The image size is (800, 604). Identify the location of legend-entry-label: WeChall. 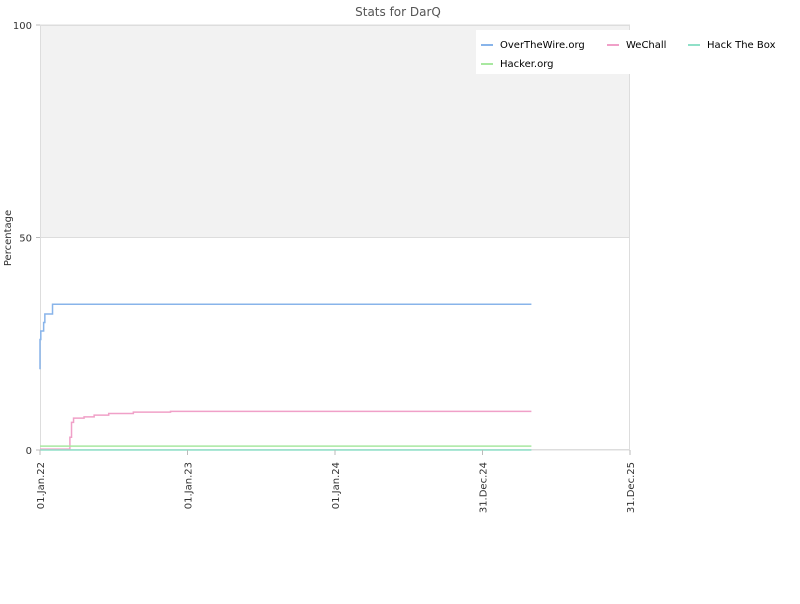
(646, 45).